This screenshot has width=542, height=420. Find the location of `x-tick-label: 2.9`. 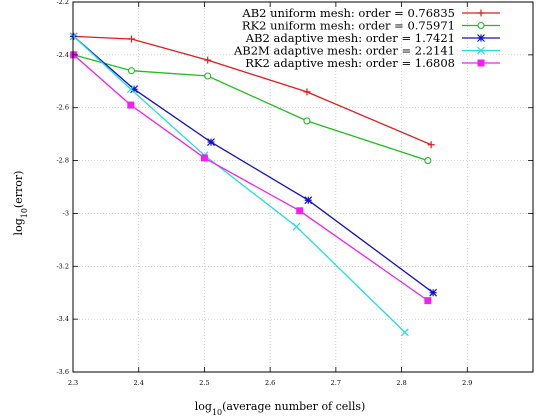

x-tick-label: 2.9 is located at coordinates (467, 383).